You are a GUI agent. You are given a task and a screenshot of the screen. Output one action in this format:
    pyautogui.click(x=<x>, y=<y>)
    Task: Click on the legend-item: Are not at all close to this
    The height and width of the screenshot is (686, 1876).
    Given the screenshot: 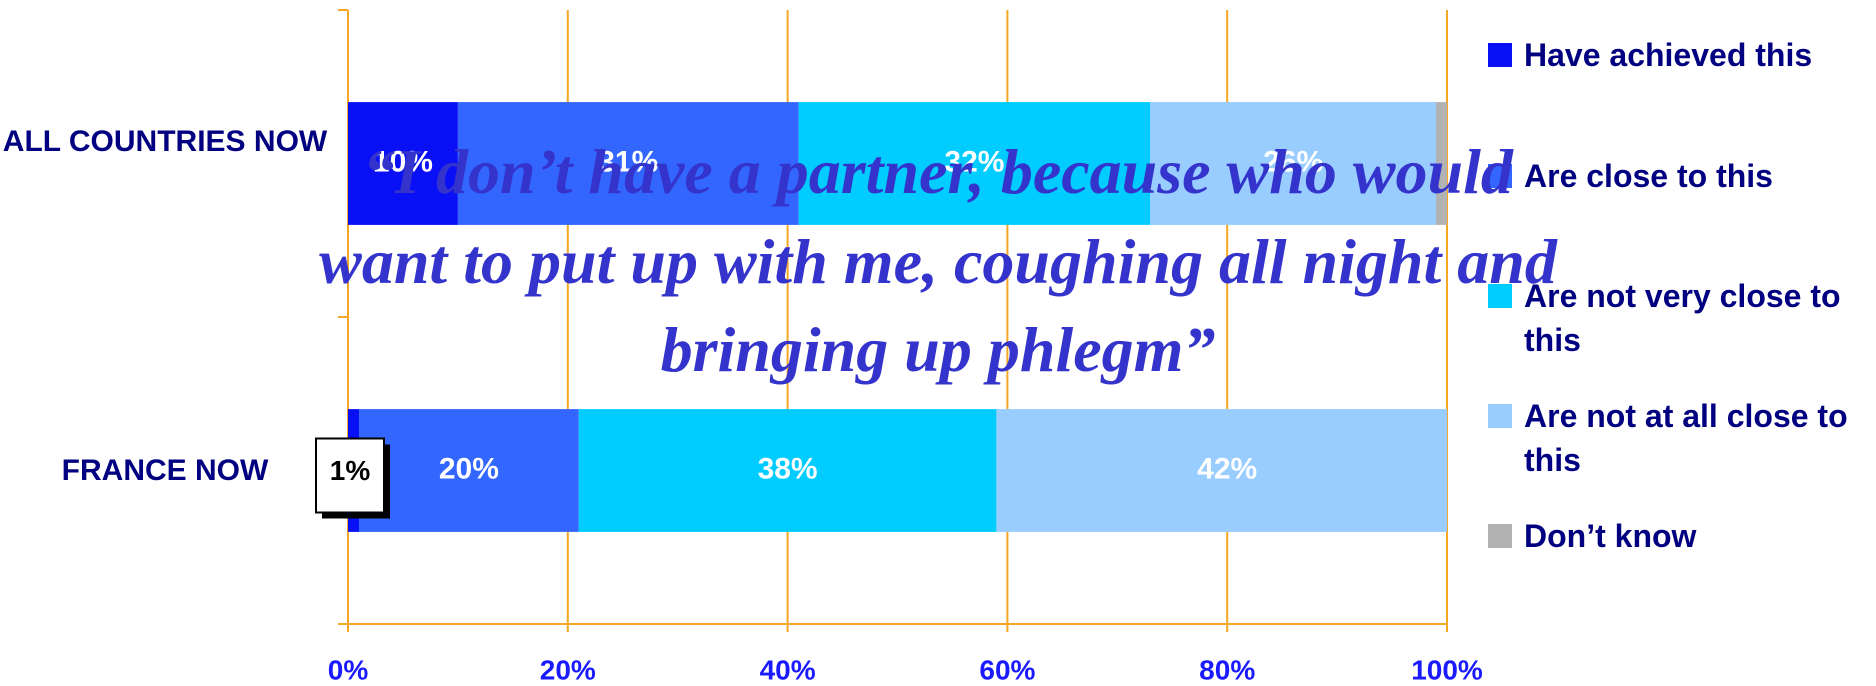 What is the action you would take?
    pyautogui.click(x=1678, y=438)
    